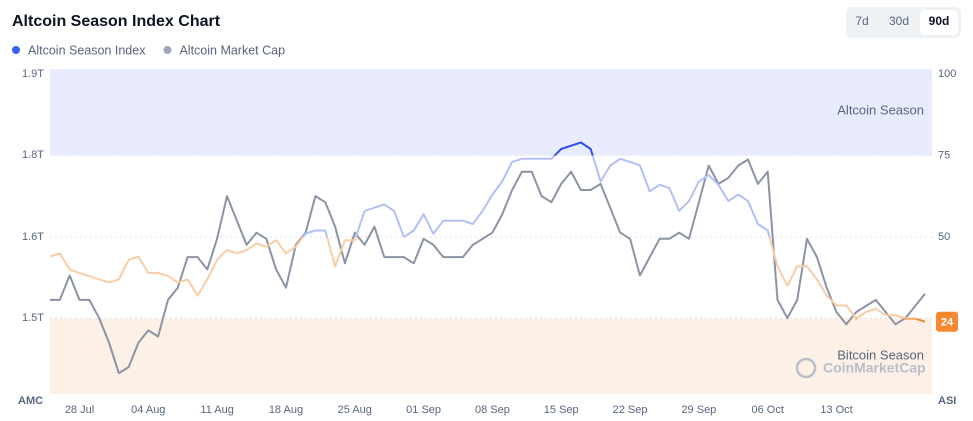 This screenshot has width=973, height=421. What do you see at coordinates (836, 410) in the screenshot?
I see `x-tick-label: 13 Oct` at bounding box center [836, 410].